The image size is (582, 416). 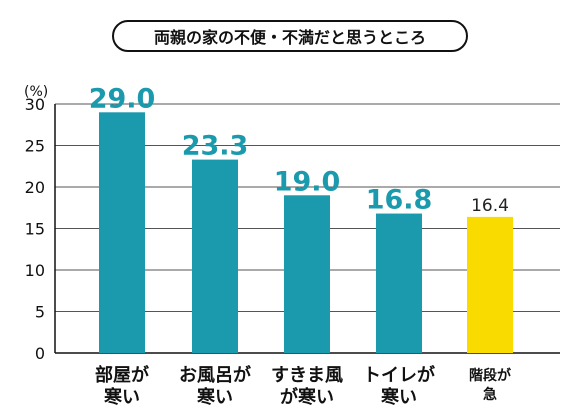 What do you see at coordinates (35, 229) in the screenshot?
I see `y-tick-label: 15` at bounding box center [35, 229].